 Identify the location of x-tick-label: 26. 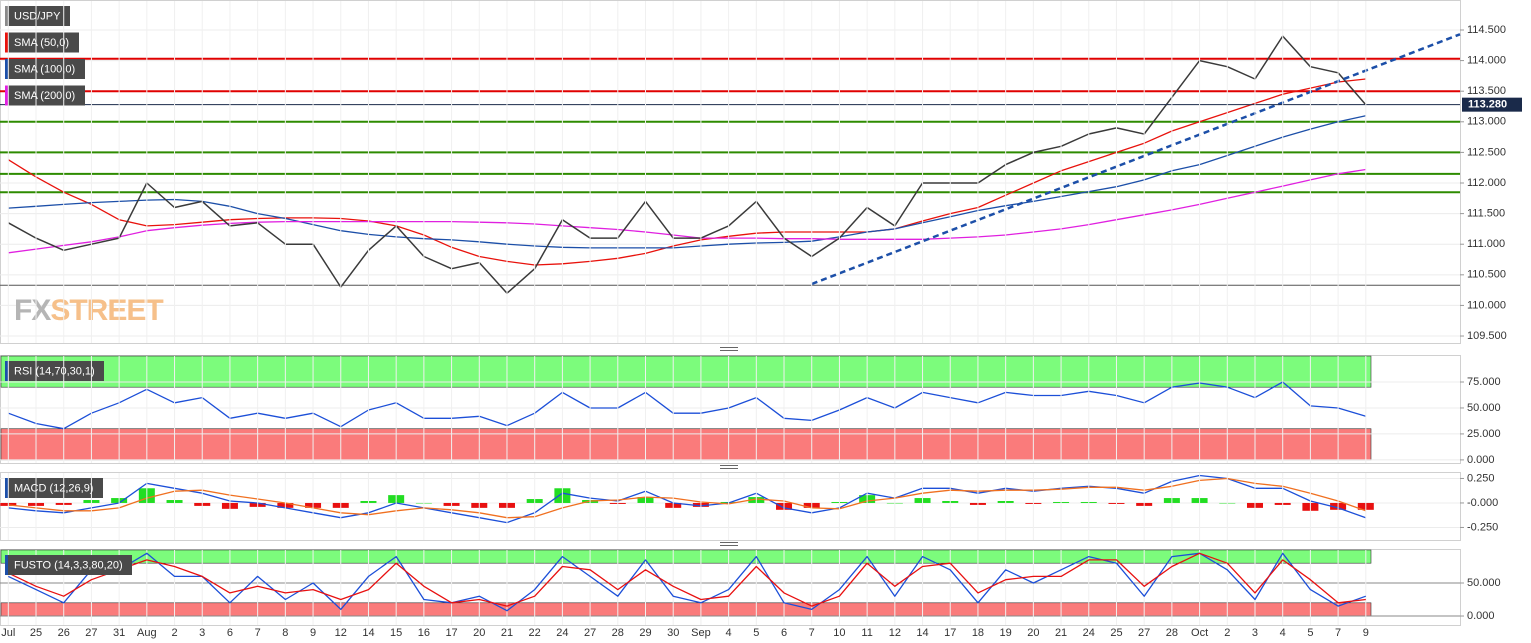
(64, 633).